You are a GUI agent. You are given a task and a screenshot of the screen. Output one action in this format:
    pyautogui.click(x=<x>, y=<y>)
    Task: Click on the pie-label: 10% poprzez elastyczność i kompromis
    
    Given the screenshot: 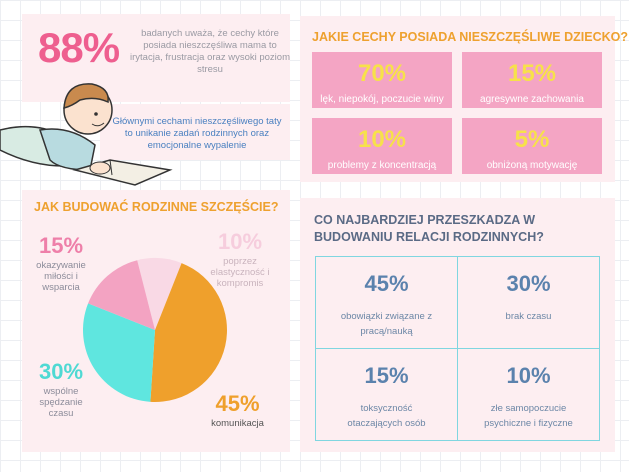 What is the action you would take?
    pyautogui.click(x=240, y=258)
    